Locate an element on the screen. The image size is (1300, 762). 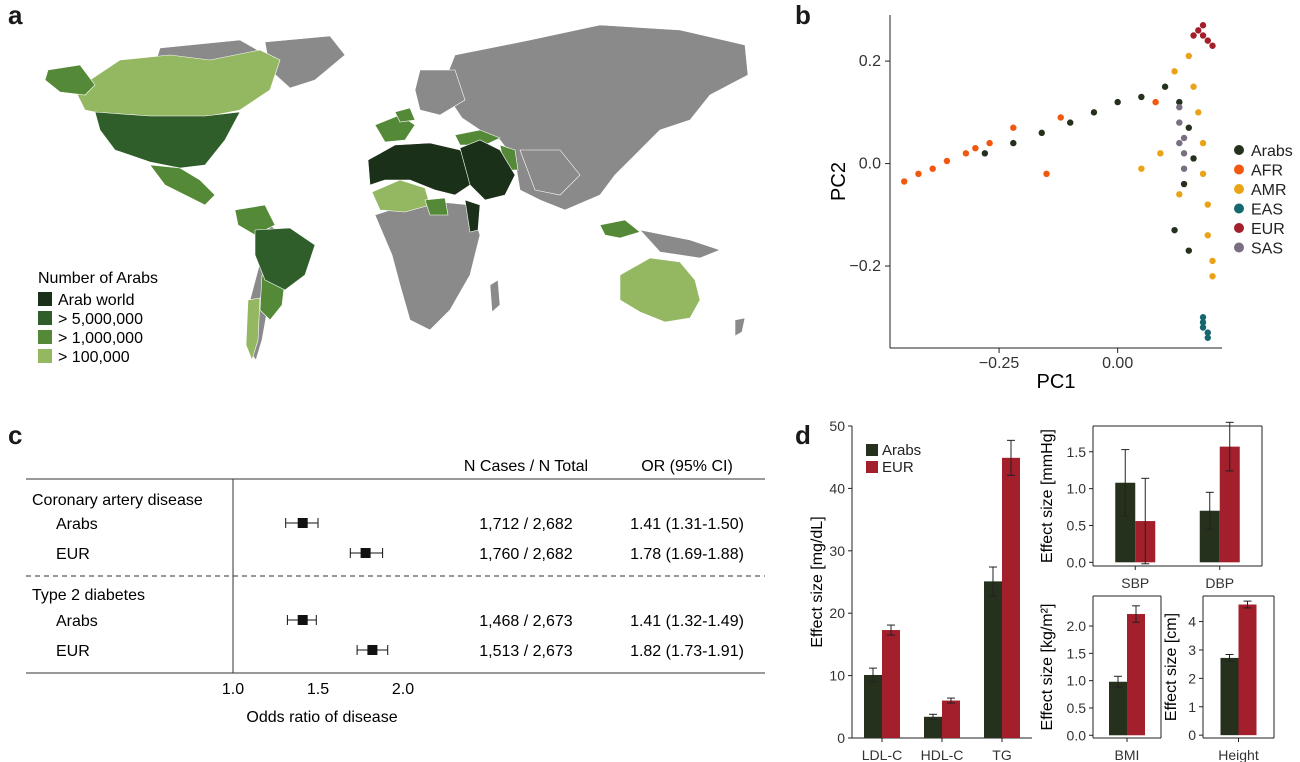
forest-or-text-1-0: 1.41 (1.32-1.49) is located at coordinates (687, 621).